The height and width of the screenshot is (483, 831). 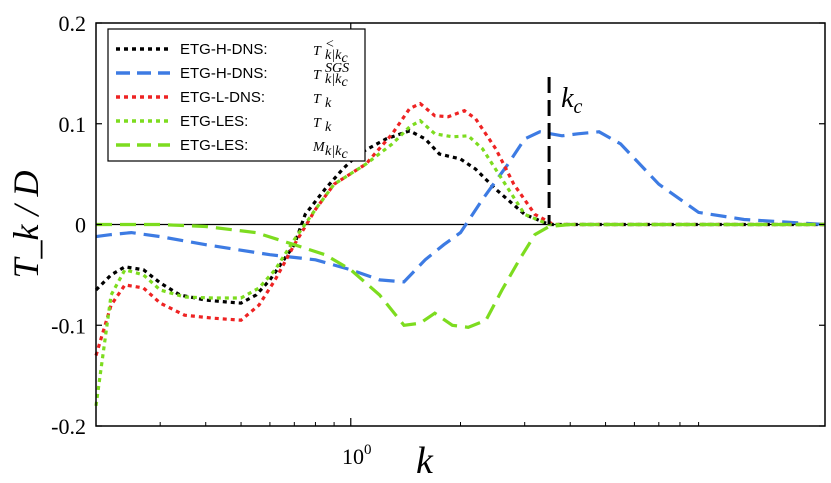 I want to click on legend-sub-3: k, so click(x=328, y=103).